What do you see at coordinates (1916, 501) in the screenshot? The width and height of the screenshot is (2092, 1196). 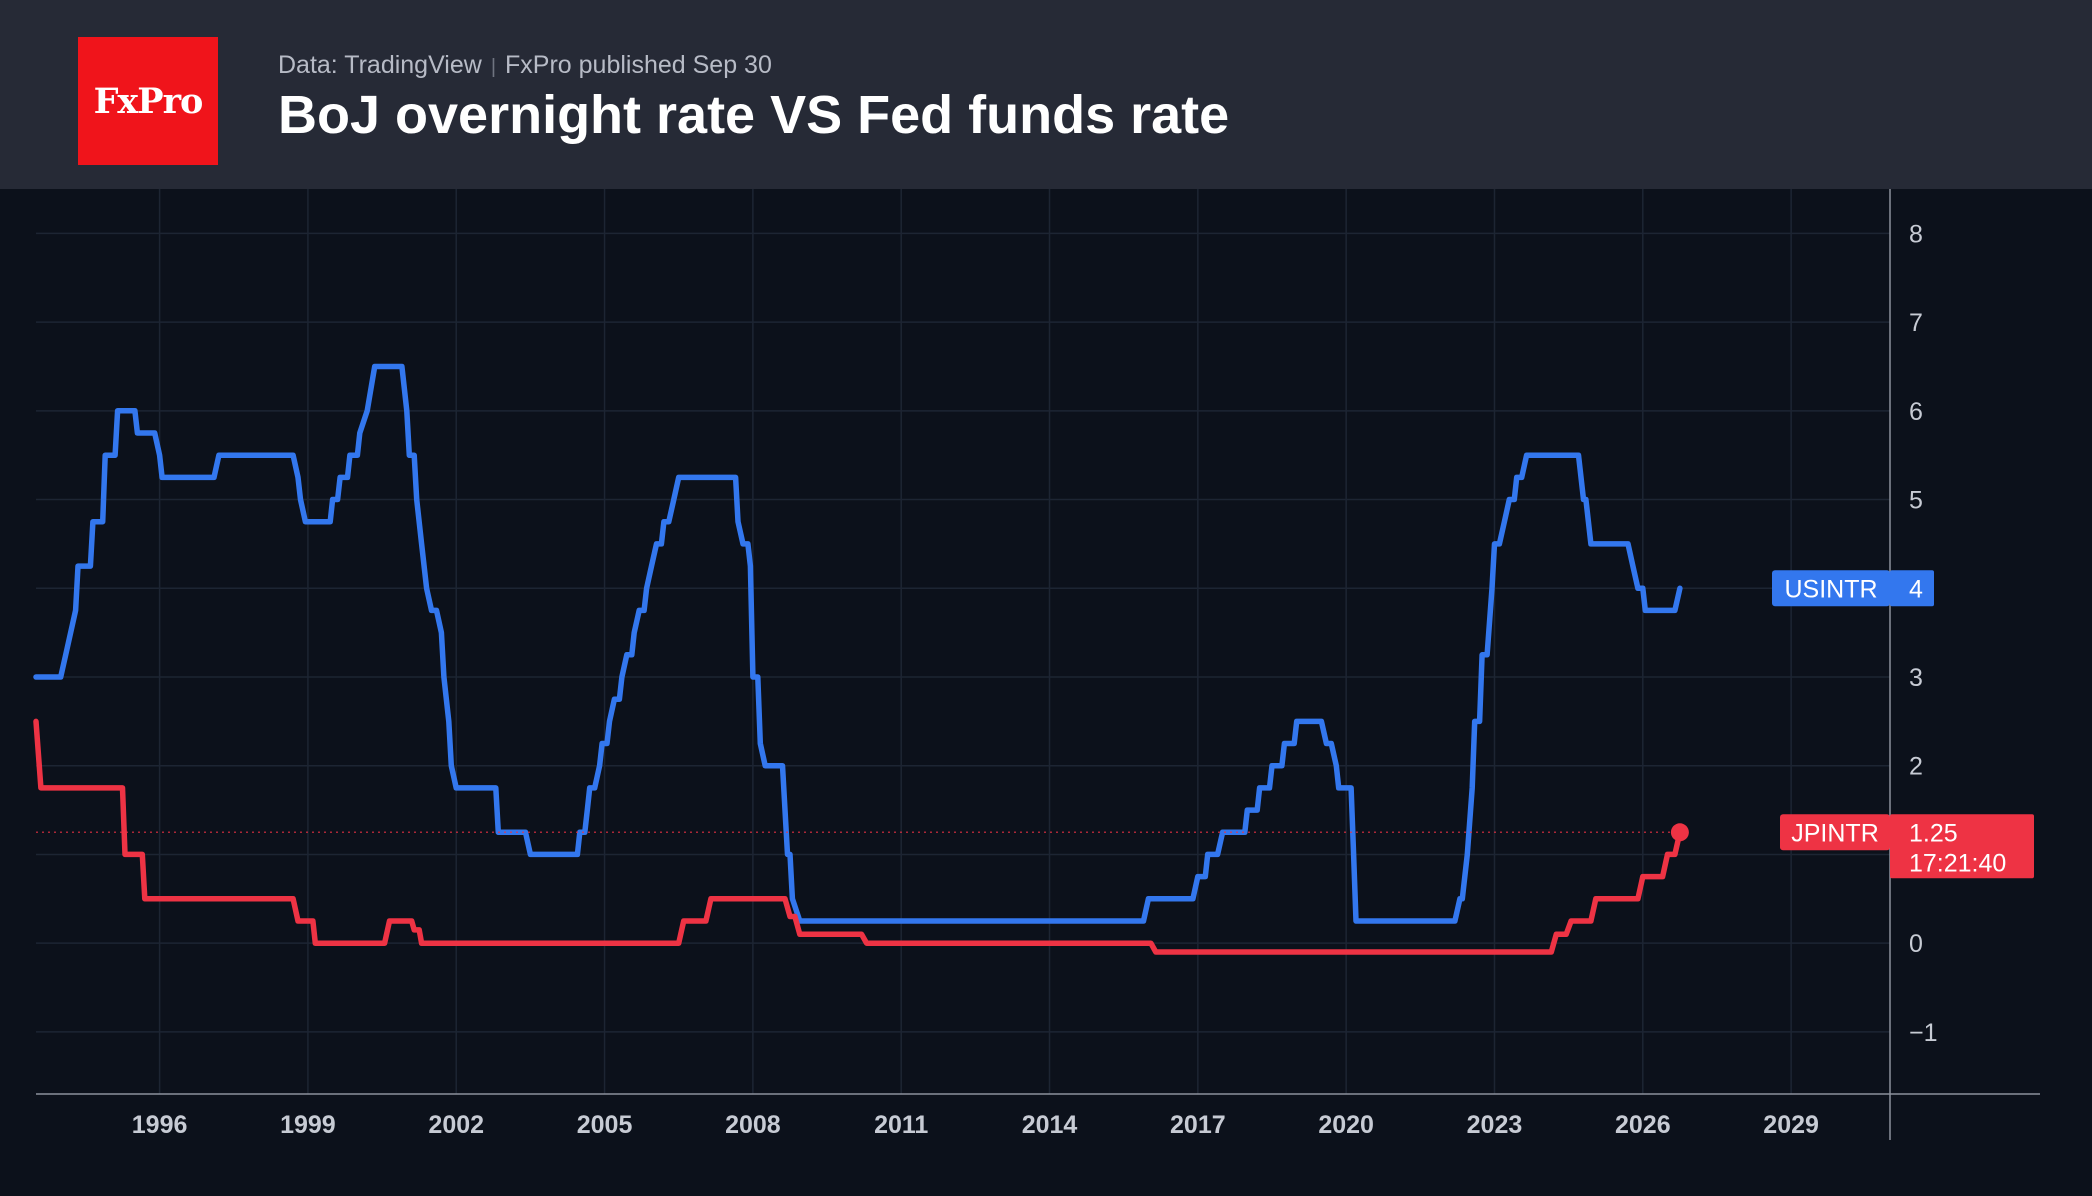 I see `y-tick-label: 5` at bounding box center [1916, 501].